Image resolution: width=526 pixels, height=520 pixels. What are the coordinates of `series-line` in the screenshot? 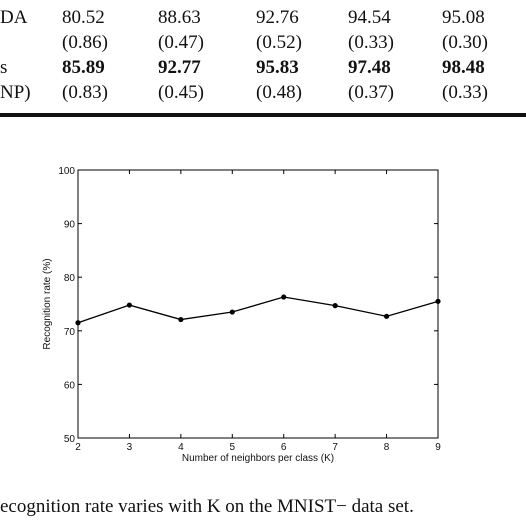 It's located at (258, 310).